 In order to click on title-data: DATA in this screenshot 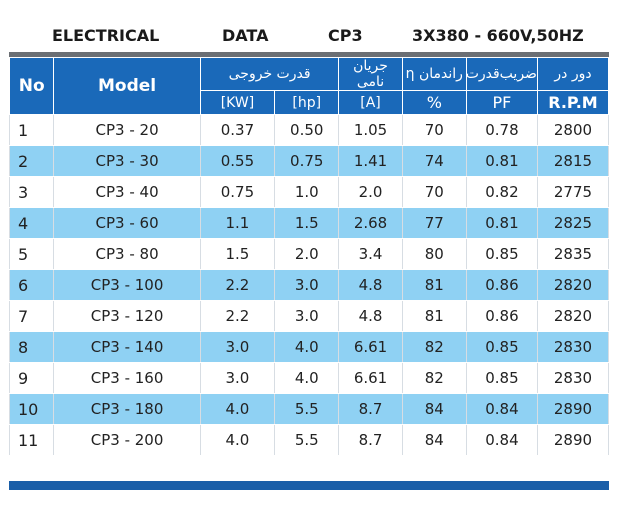, I will do `click(245, 35)`.